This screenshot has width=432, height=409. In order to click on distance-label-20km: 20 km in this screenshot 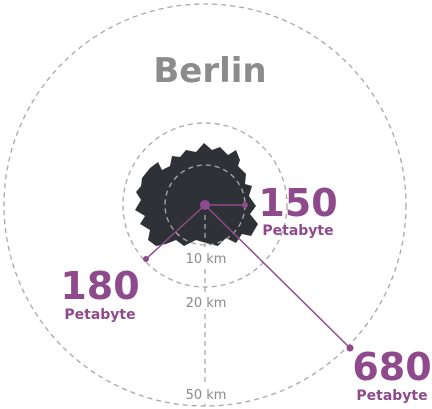, I will do `click(206, 303)`.